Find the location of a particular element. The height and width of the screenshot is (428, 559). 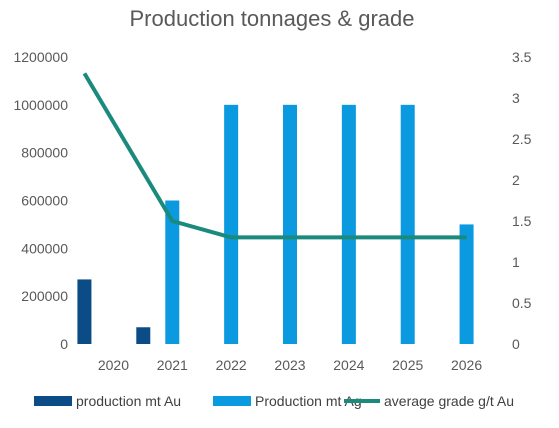

y-axis-left: 0 200000 400000 600000 800000 1000000 1200000 is located at coordinates (40, 200).